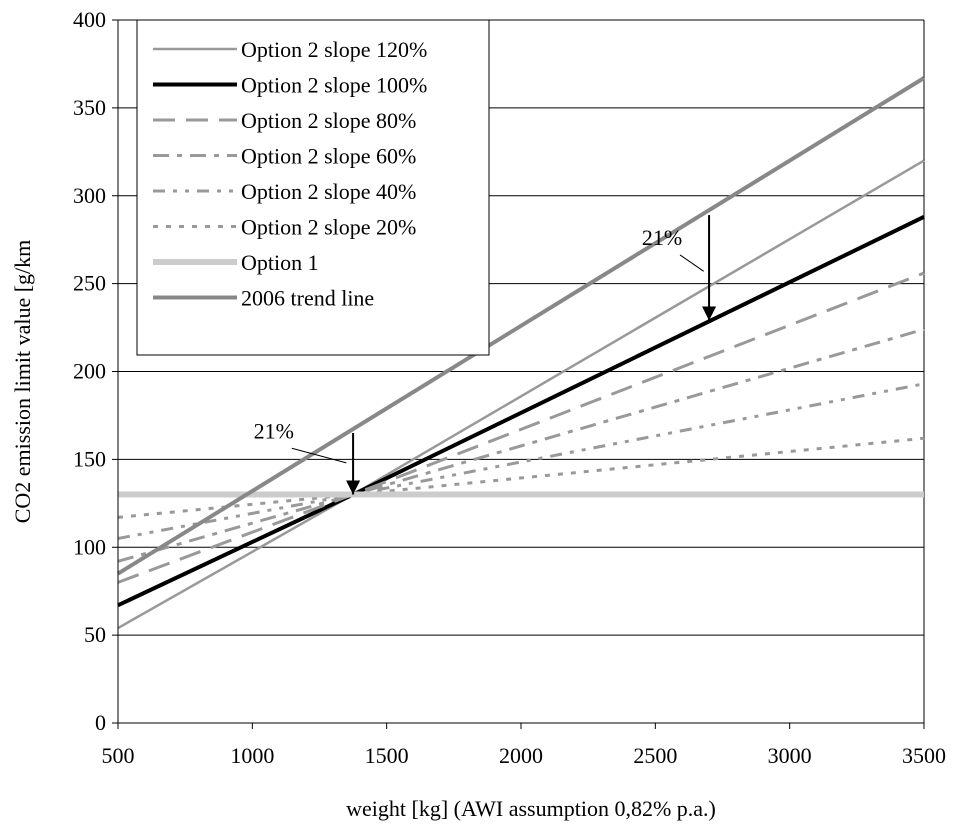 This screenshot has height=838, width=957. Describe the element at coordinates (89, 195) in the screenshot. I see `y-tick-label-300: 300` at that location.